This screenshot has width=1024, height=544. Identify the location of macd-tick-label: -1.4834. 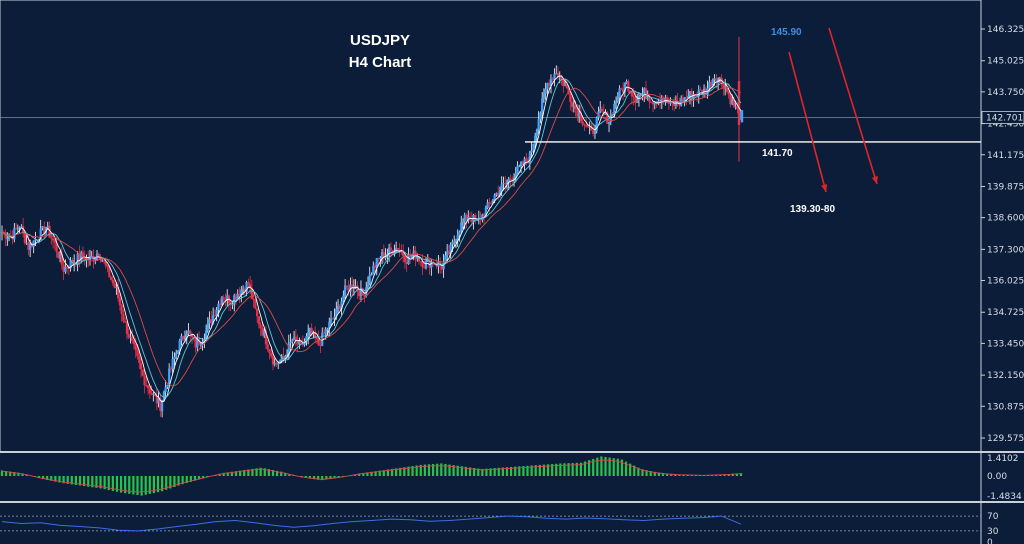
(1004, 497).